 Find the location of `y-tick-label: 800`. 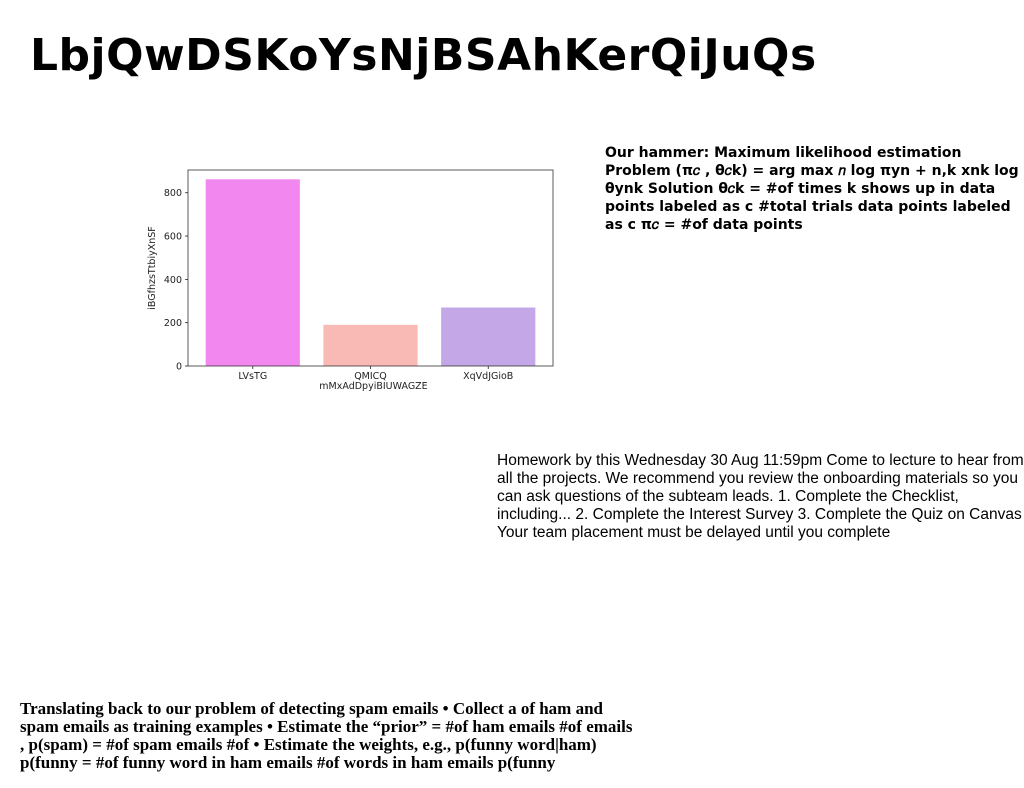

y-tick-label: 800 is located at coordinates (173, 193).